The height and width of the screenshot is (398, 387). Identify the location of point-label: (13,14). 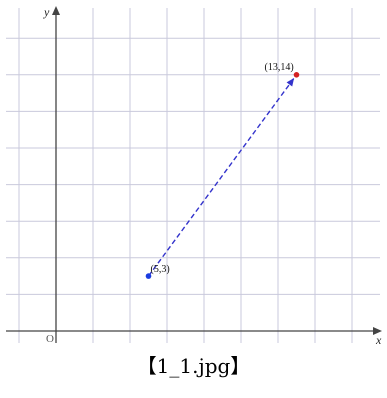
(279, 67).